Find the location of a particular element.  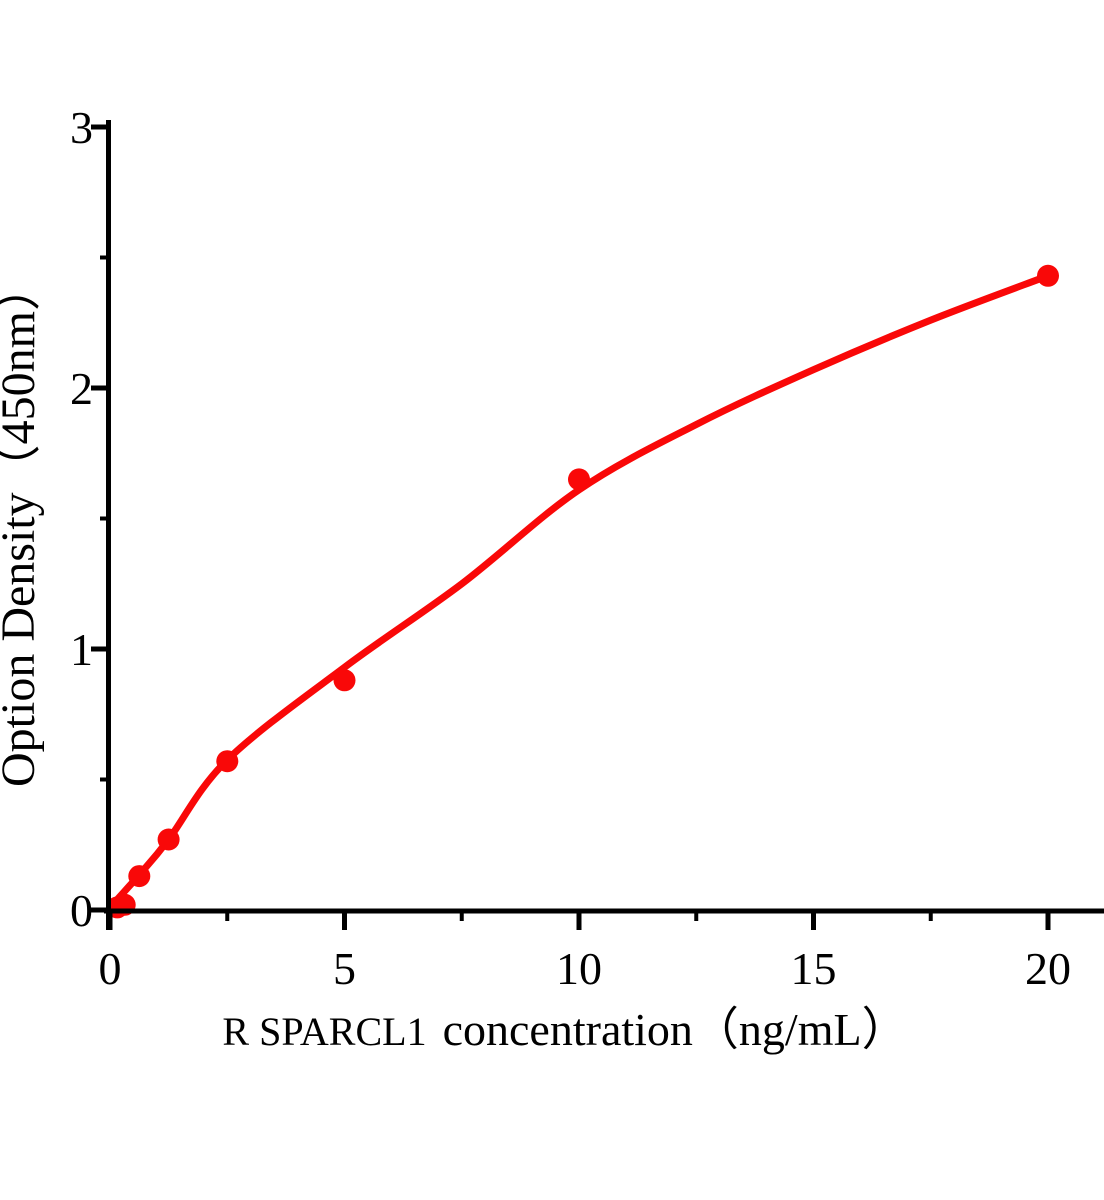

x-axis-title-main: concentration（ng/mL） is located at coordinates (675, 1029).